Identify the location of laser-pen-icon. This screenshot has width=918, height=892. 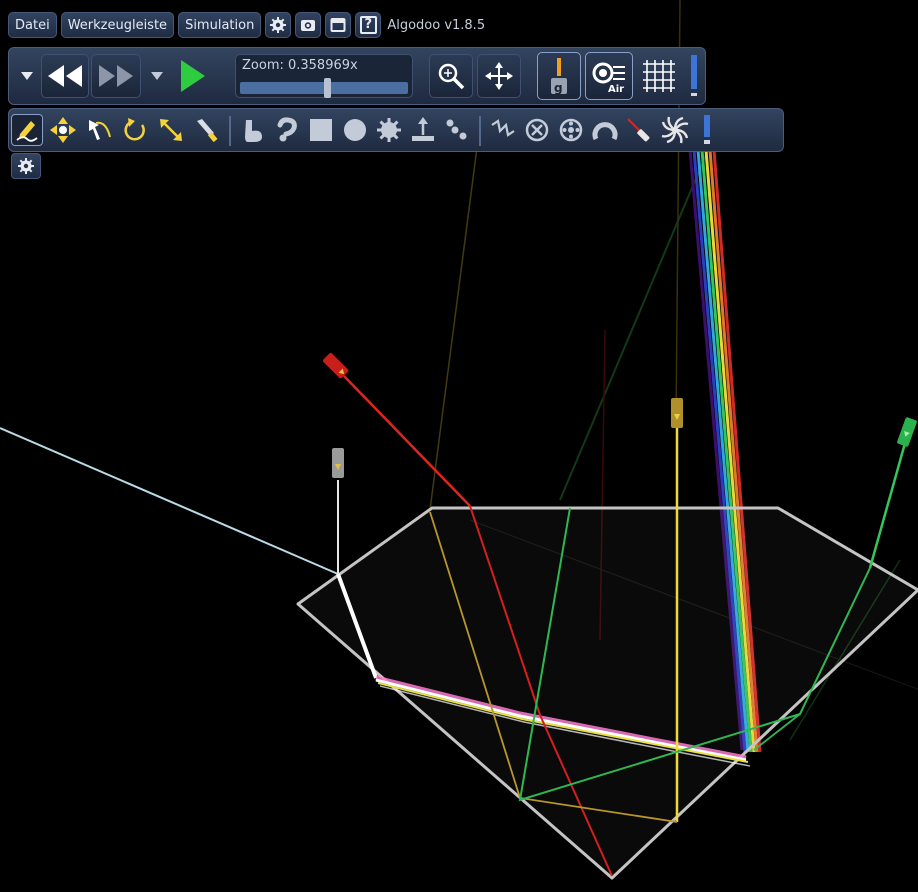
(638, 130).